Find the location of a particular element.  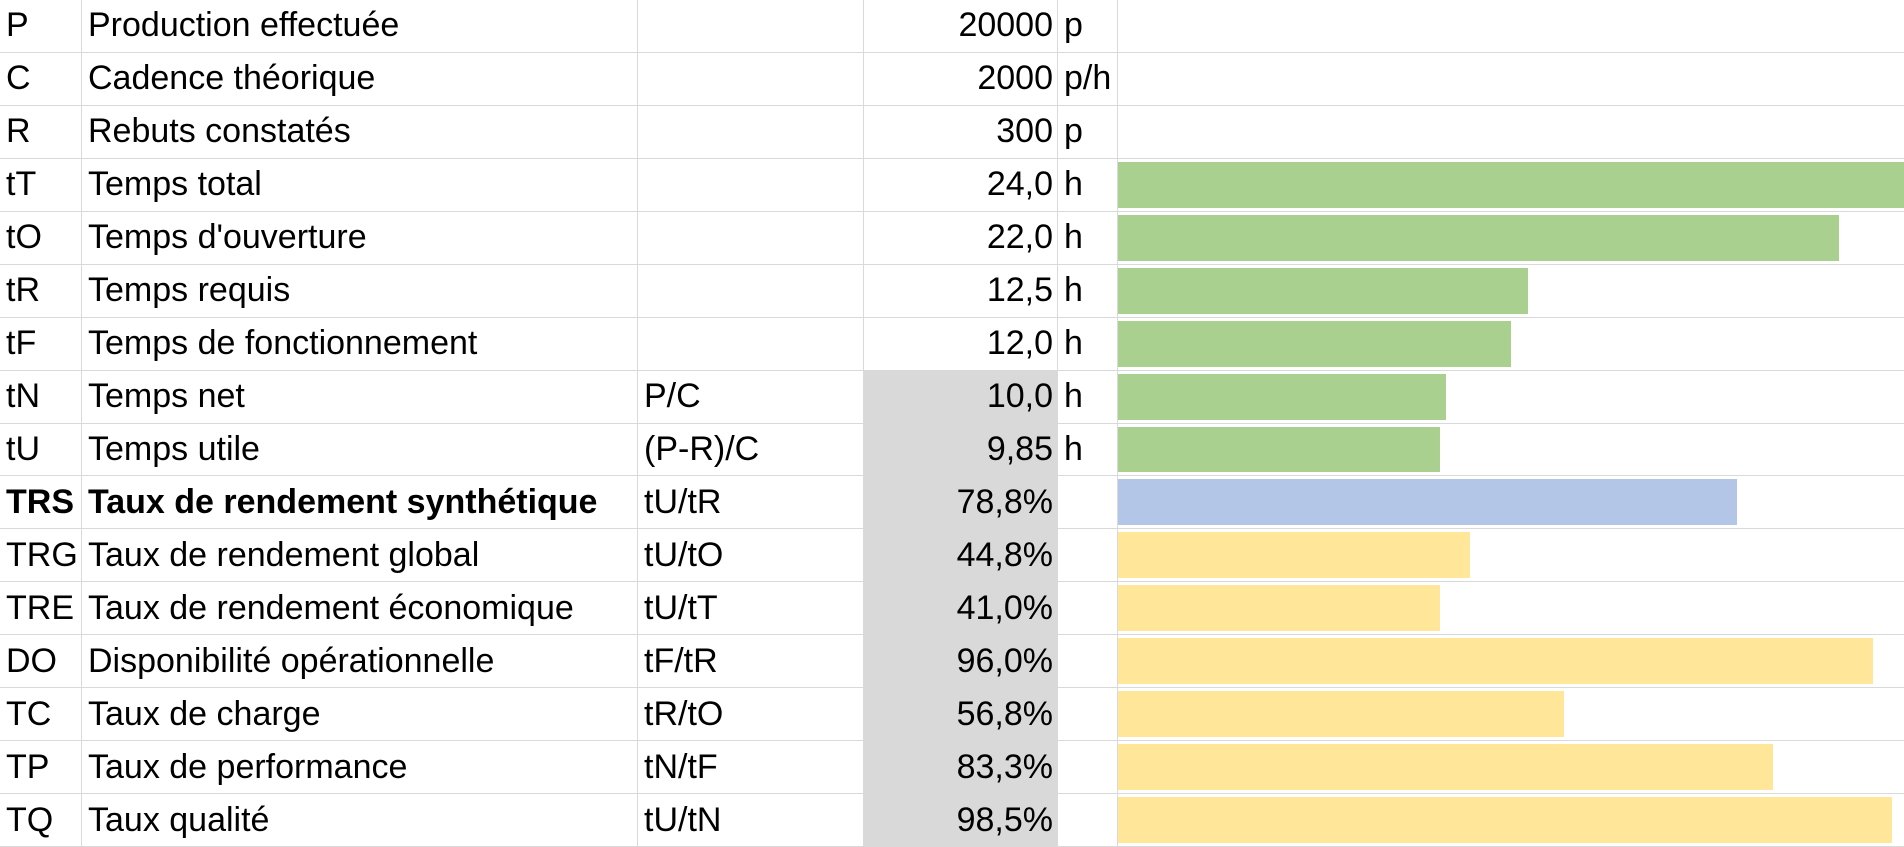

label-cell: Temps net is located at coordinates (360, 397).